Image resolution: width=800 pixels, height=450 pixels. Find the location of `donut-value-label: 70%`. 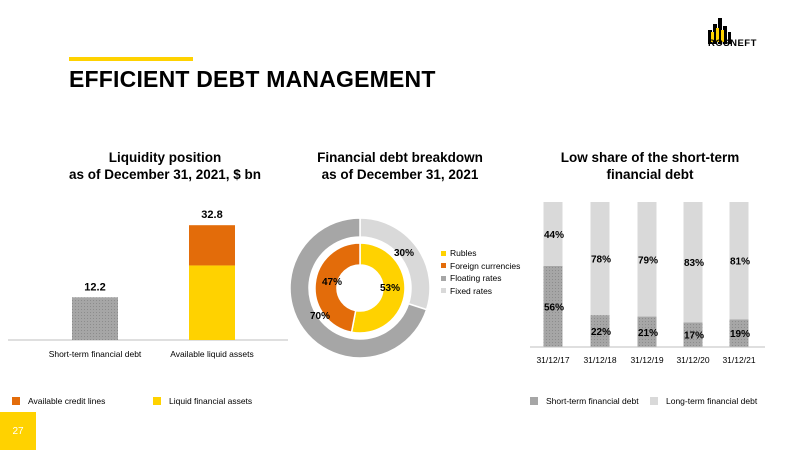

donut-value-label: 70% is located at coordinates (320, 316).